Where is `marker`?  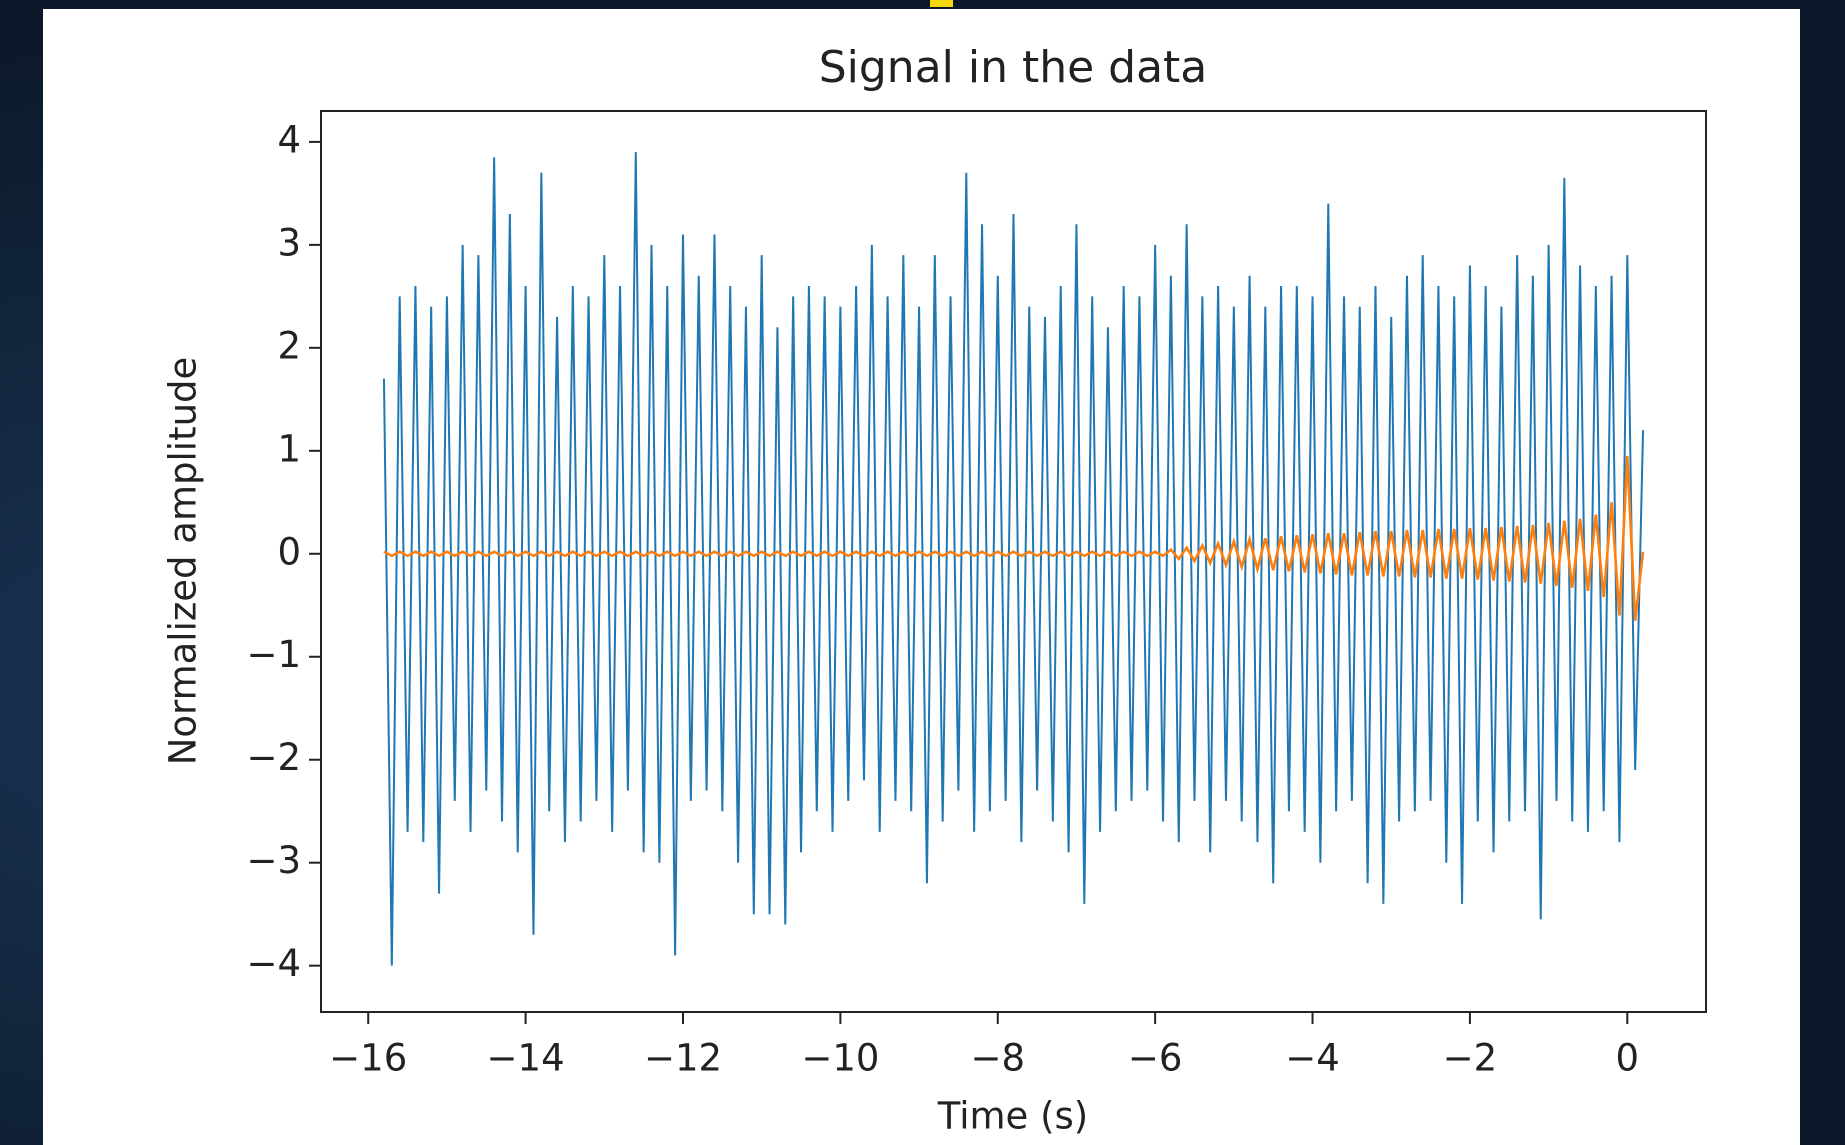 marker is located at coordinates (941, 3).